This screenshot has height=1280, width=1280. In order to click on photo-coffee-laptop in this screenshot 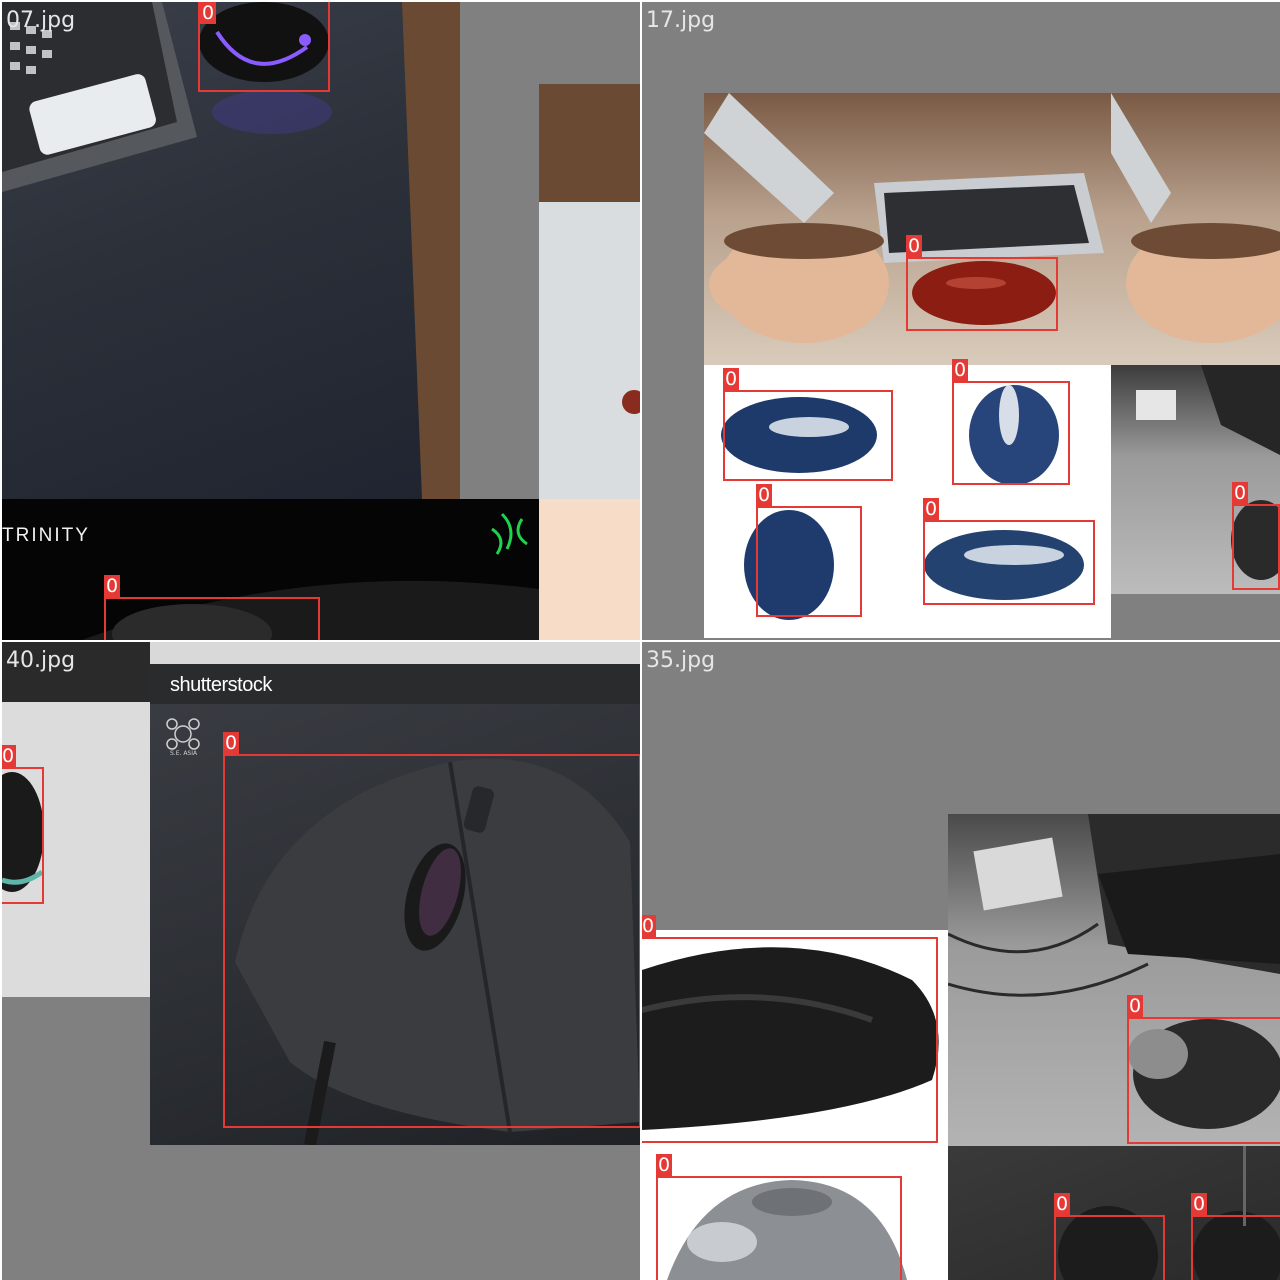, I will do `click(907, 229)`.